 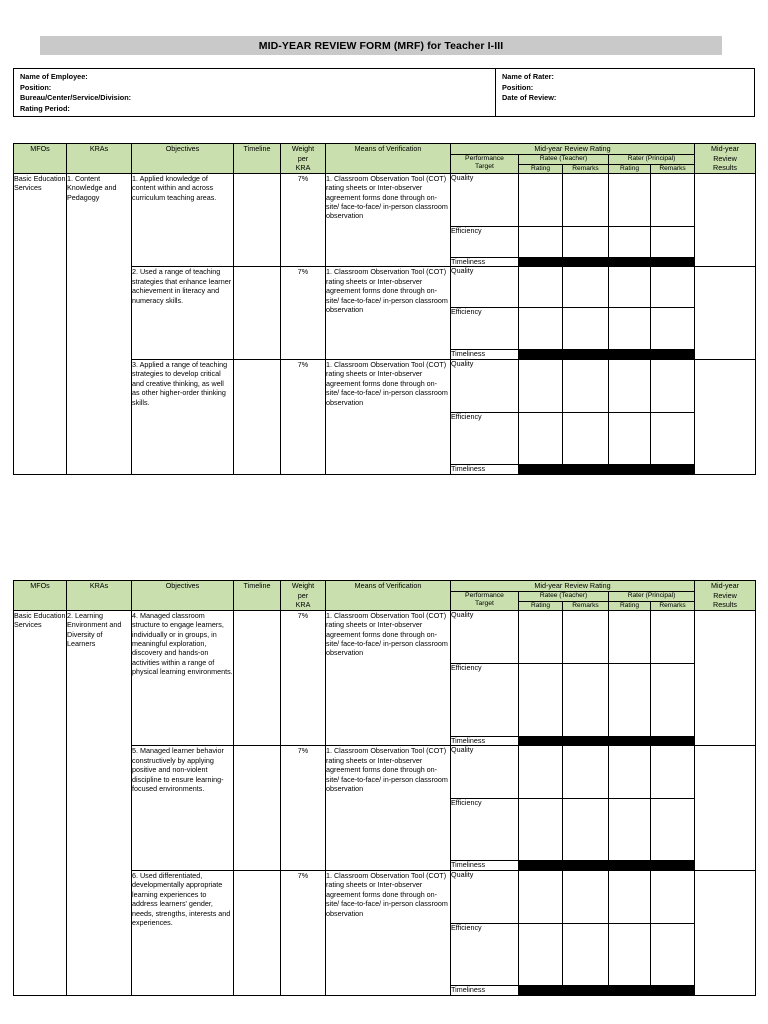 I want to click on cell-ratee-remarks-3-efficiency, so click(x=585, y=438).